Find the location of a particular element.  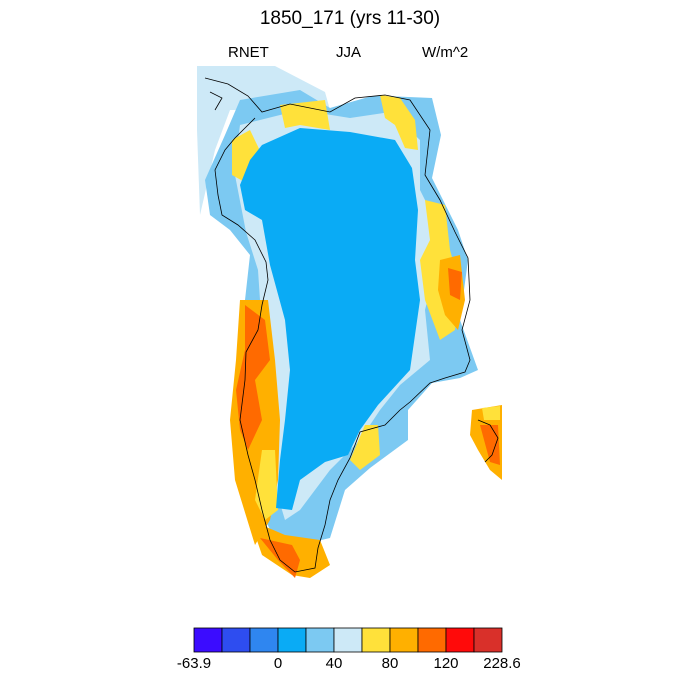

southwest-yellow is located at coordinates (266, 485).